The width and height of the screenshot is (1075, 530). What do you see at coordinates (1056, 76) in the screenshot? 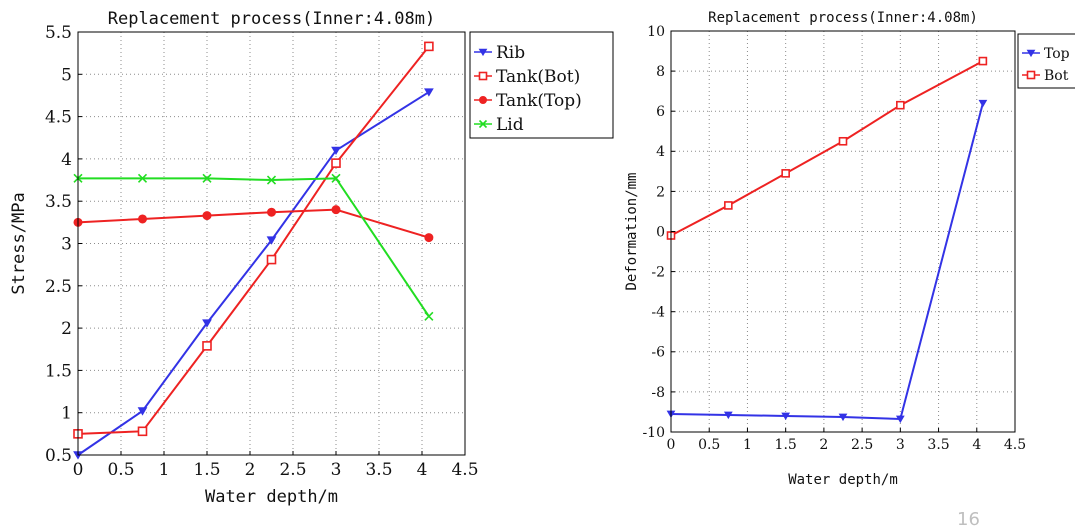
I see `legend-label: Bot` at bounding box center [1056, 76].